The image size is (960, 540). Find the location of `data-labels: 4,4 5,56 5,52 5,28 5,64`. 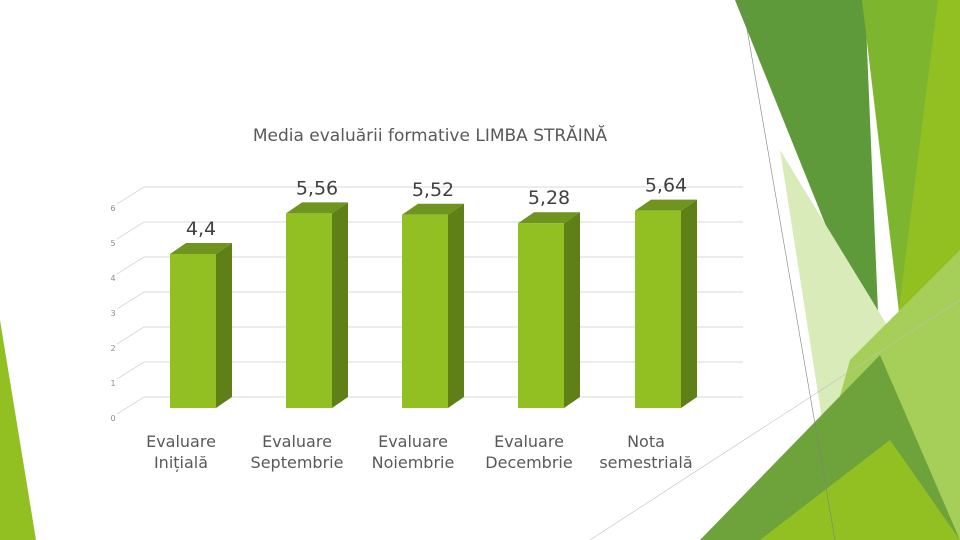

data-labels: 4,4 5,56 5,52 5,28 5,64 is located at coordinates (436, 207).